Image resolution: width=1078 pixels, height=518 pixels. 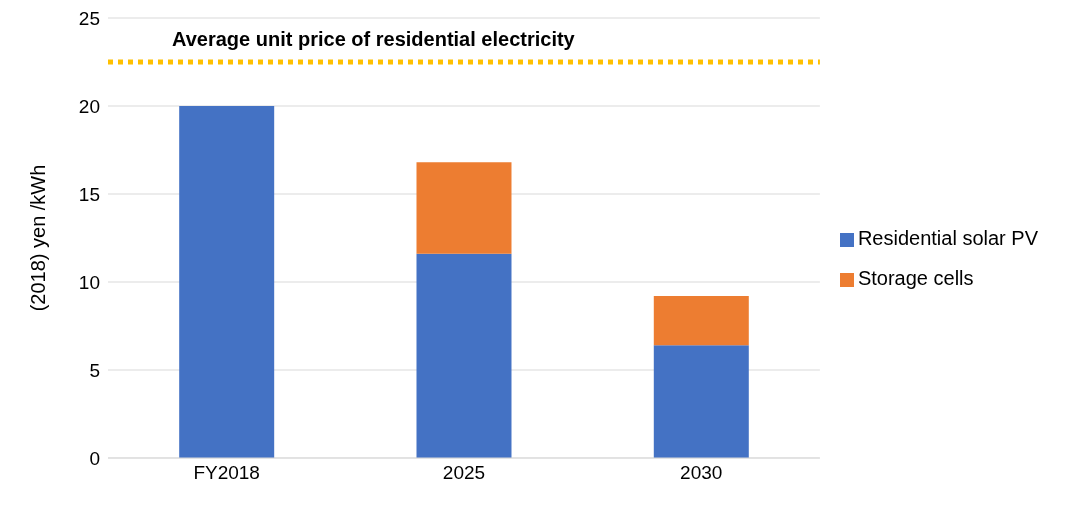 What do you see at coordinates (464, 473) in the screenshot?
I see `x-tick-label: 2025` at bounding box center [464, 473].